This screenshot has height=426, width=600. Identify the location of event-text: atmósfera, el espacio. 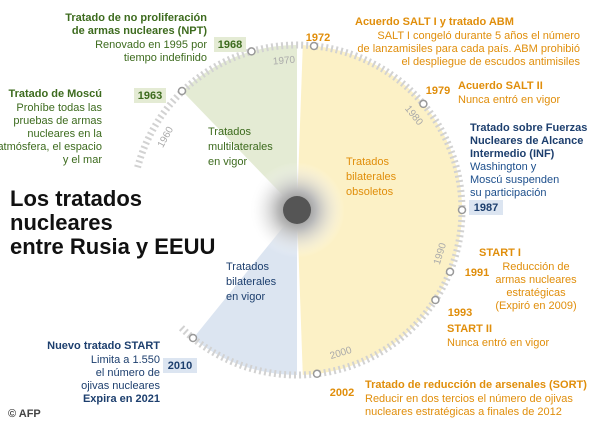
(51, 147).